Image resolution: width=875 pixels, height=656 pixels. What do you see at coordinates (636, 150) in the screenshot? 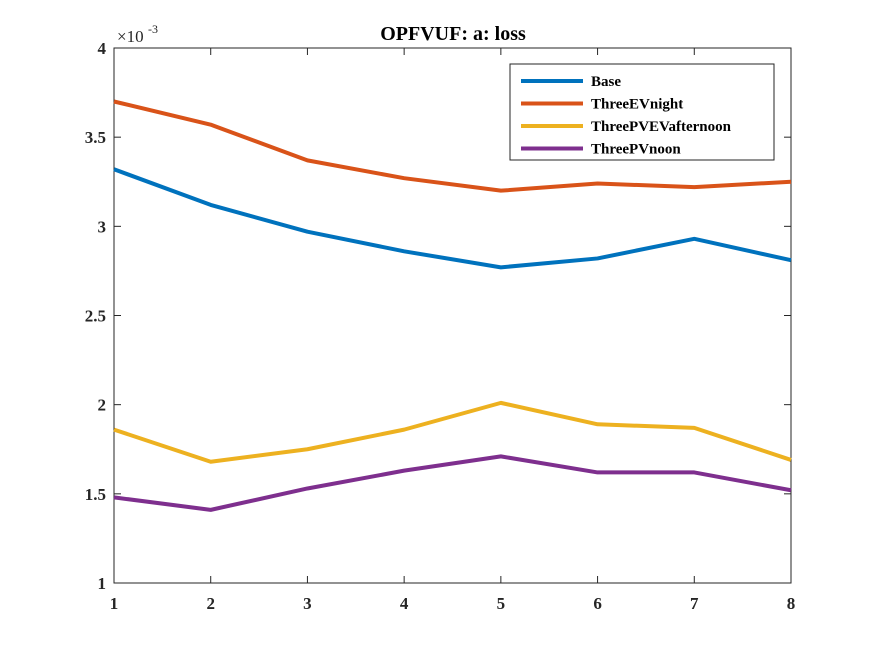
I see `legend-label-threepvnoon: ThreePVnoon` at bounding box center [636, 150].